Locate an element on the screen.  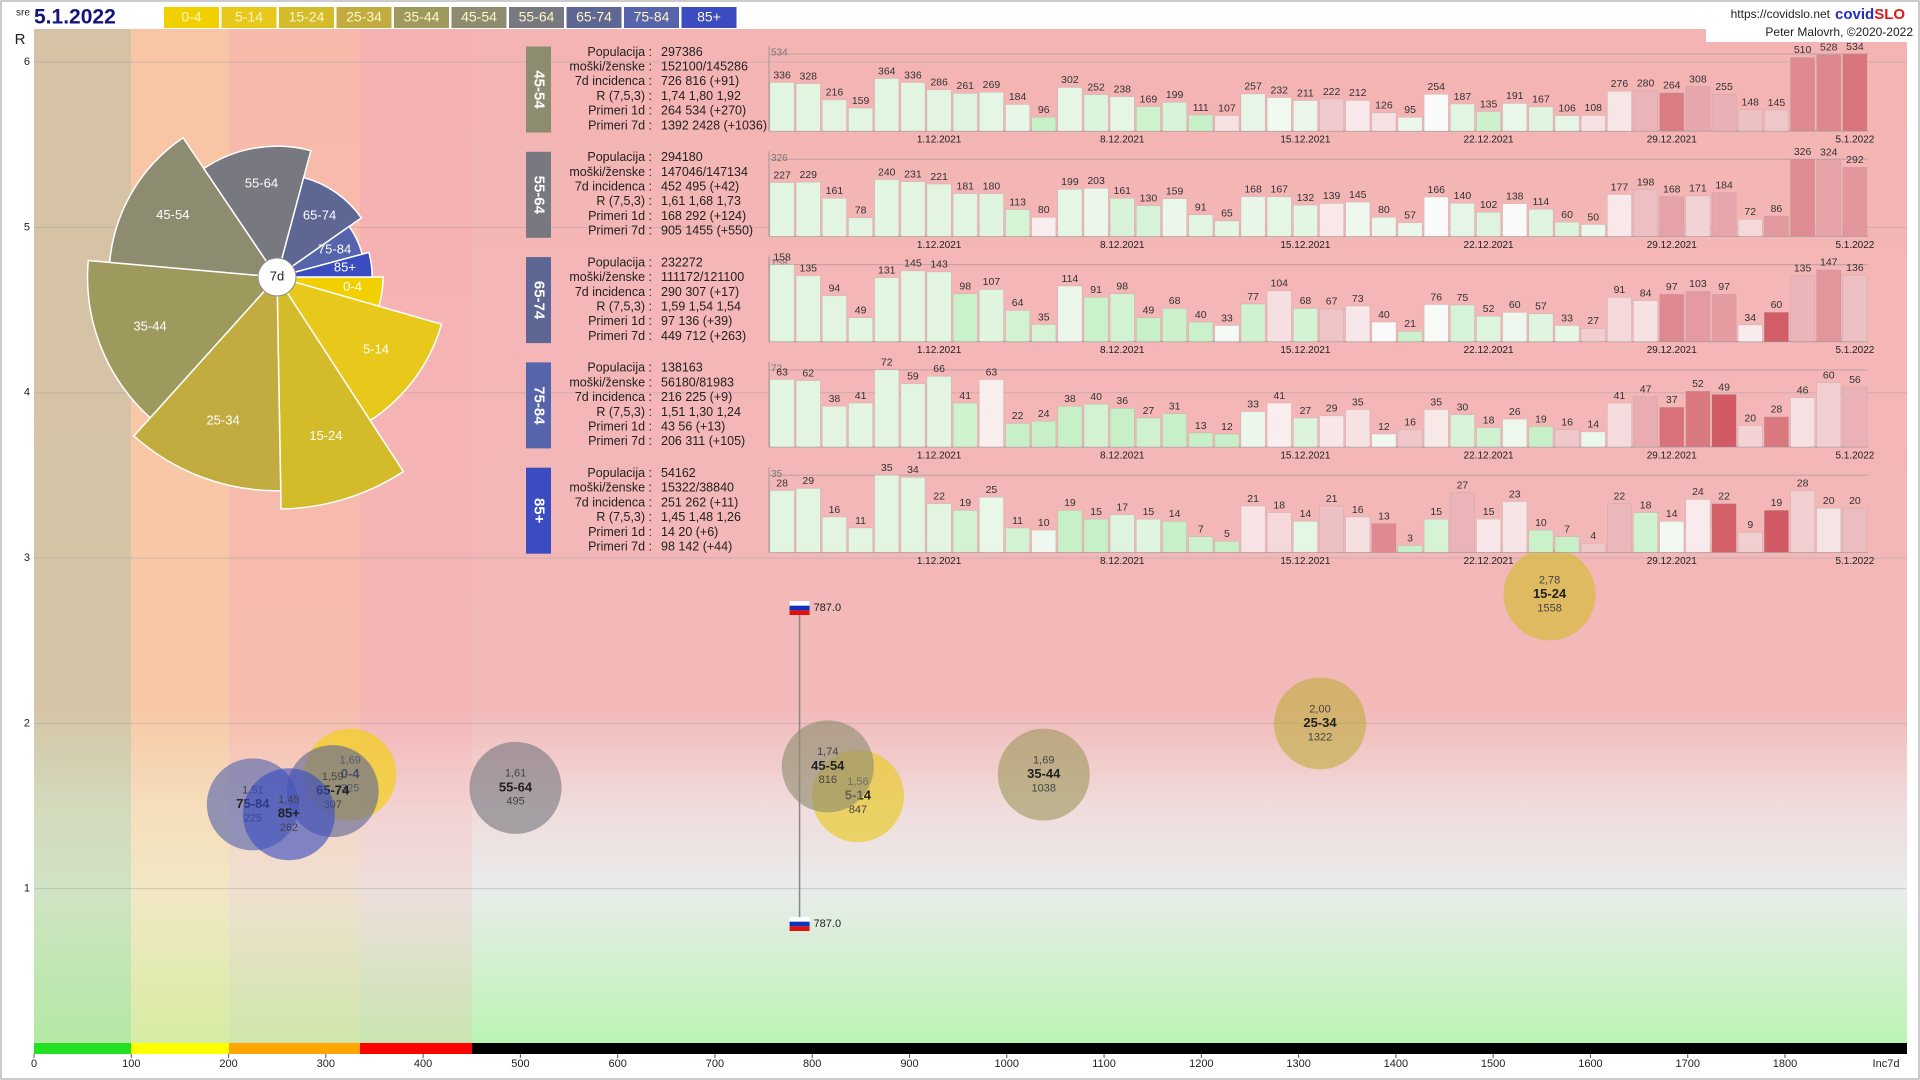
bar-label: 72 is located at coordinates (887, 363).